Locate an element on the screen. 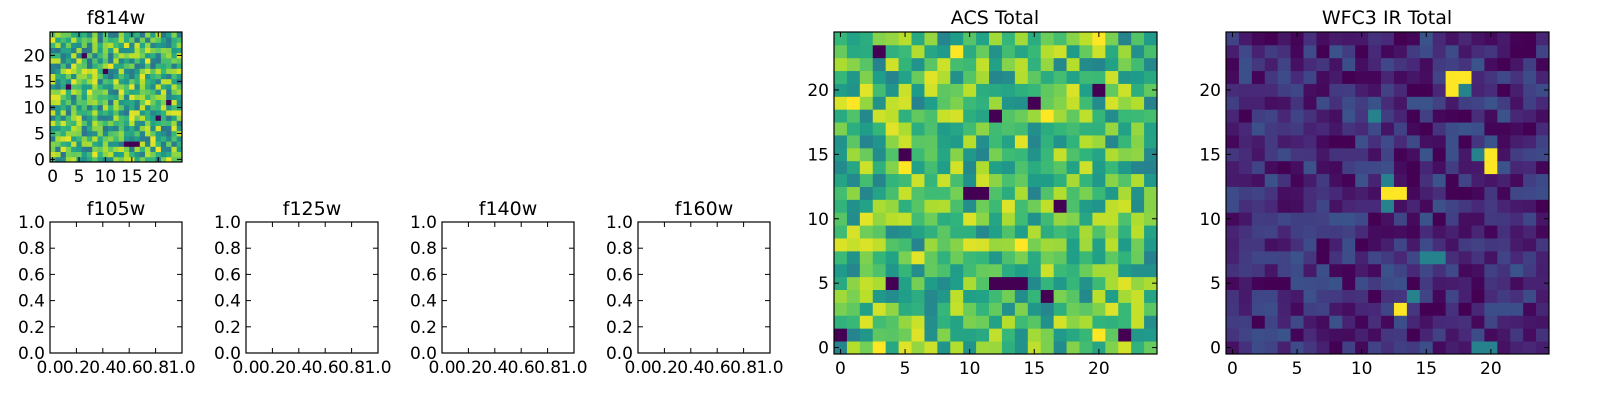 The height and width of the screenshot is (400, 1600). f140w-axes-frame is located at coordinates (508, 287).